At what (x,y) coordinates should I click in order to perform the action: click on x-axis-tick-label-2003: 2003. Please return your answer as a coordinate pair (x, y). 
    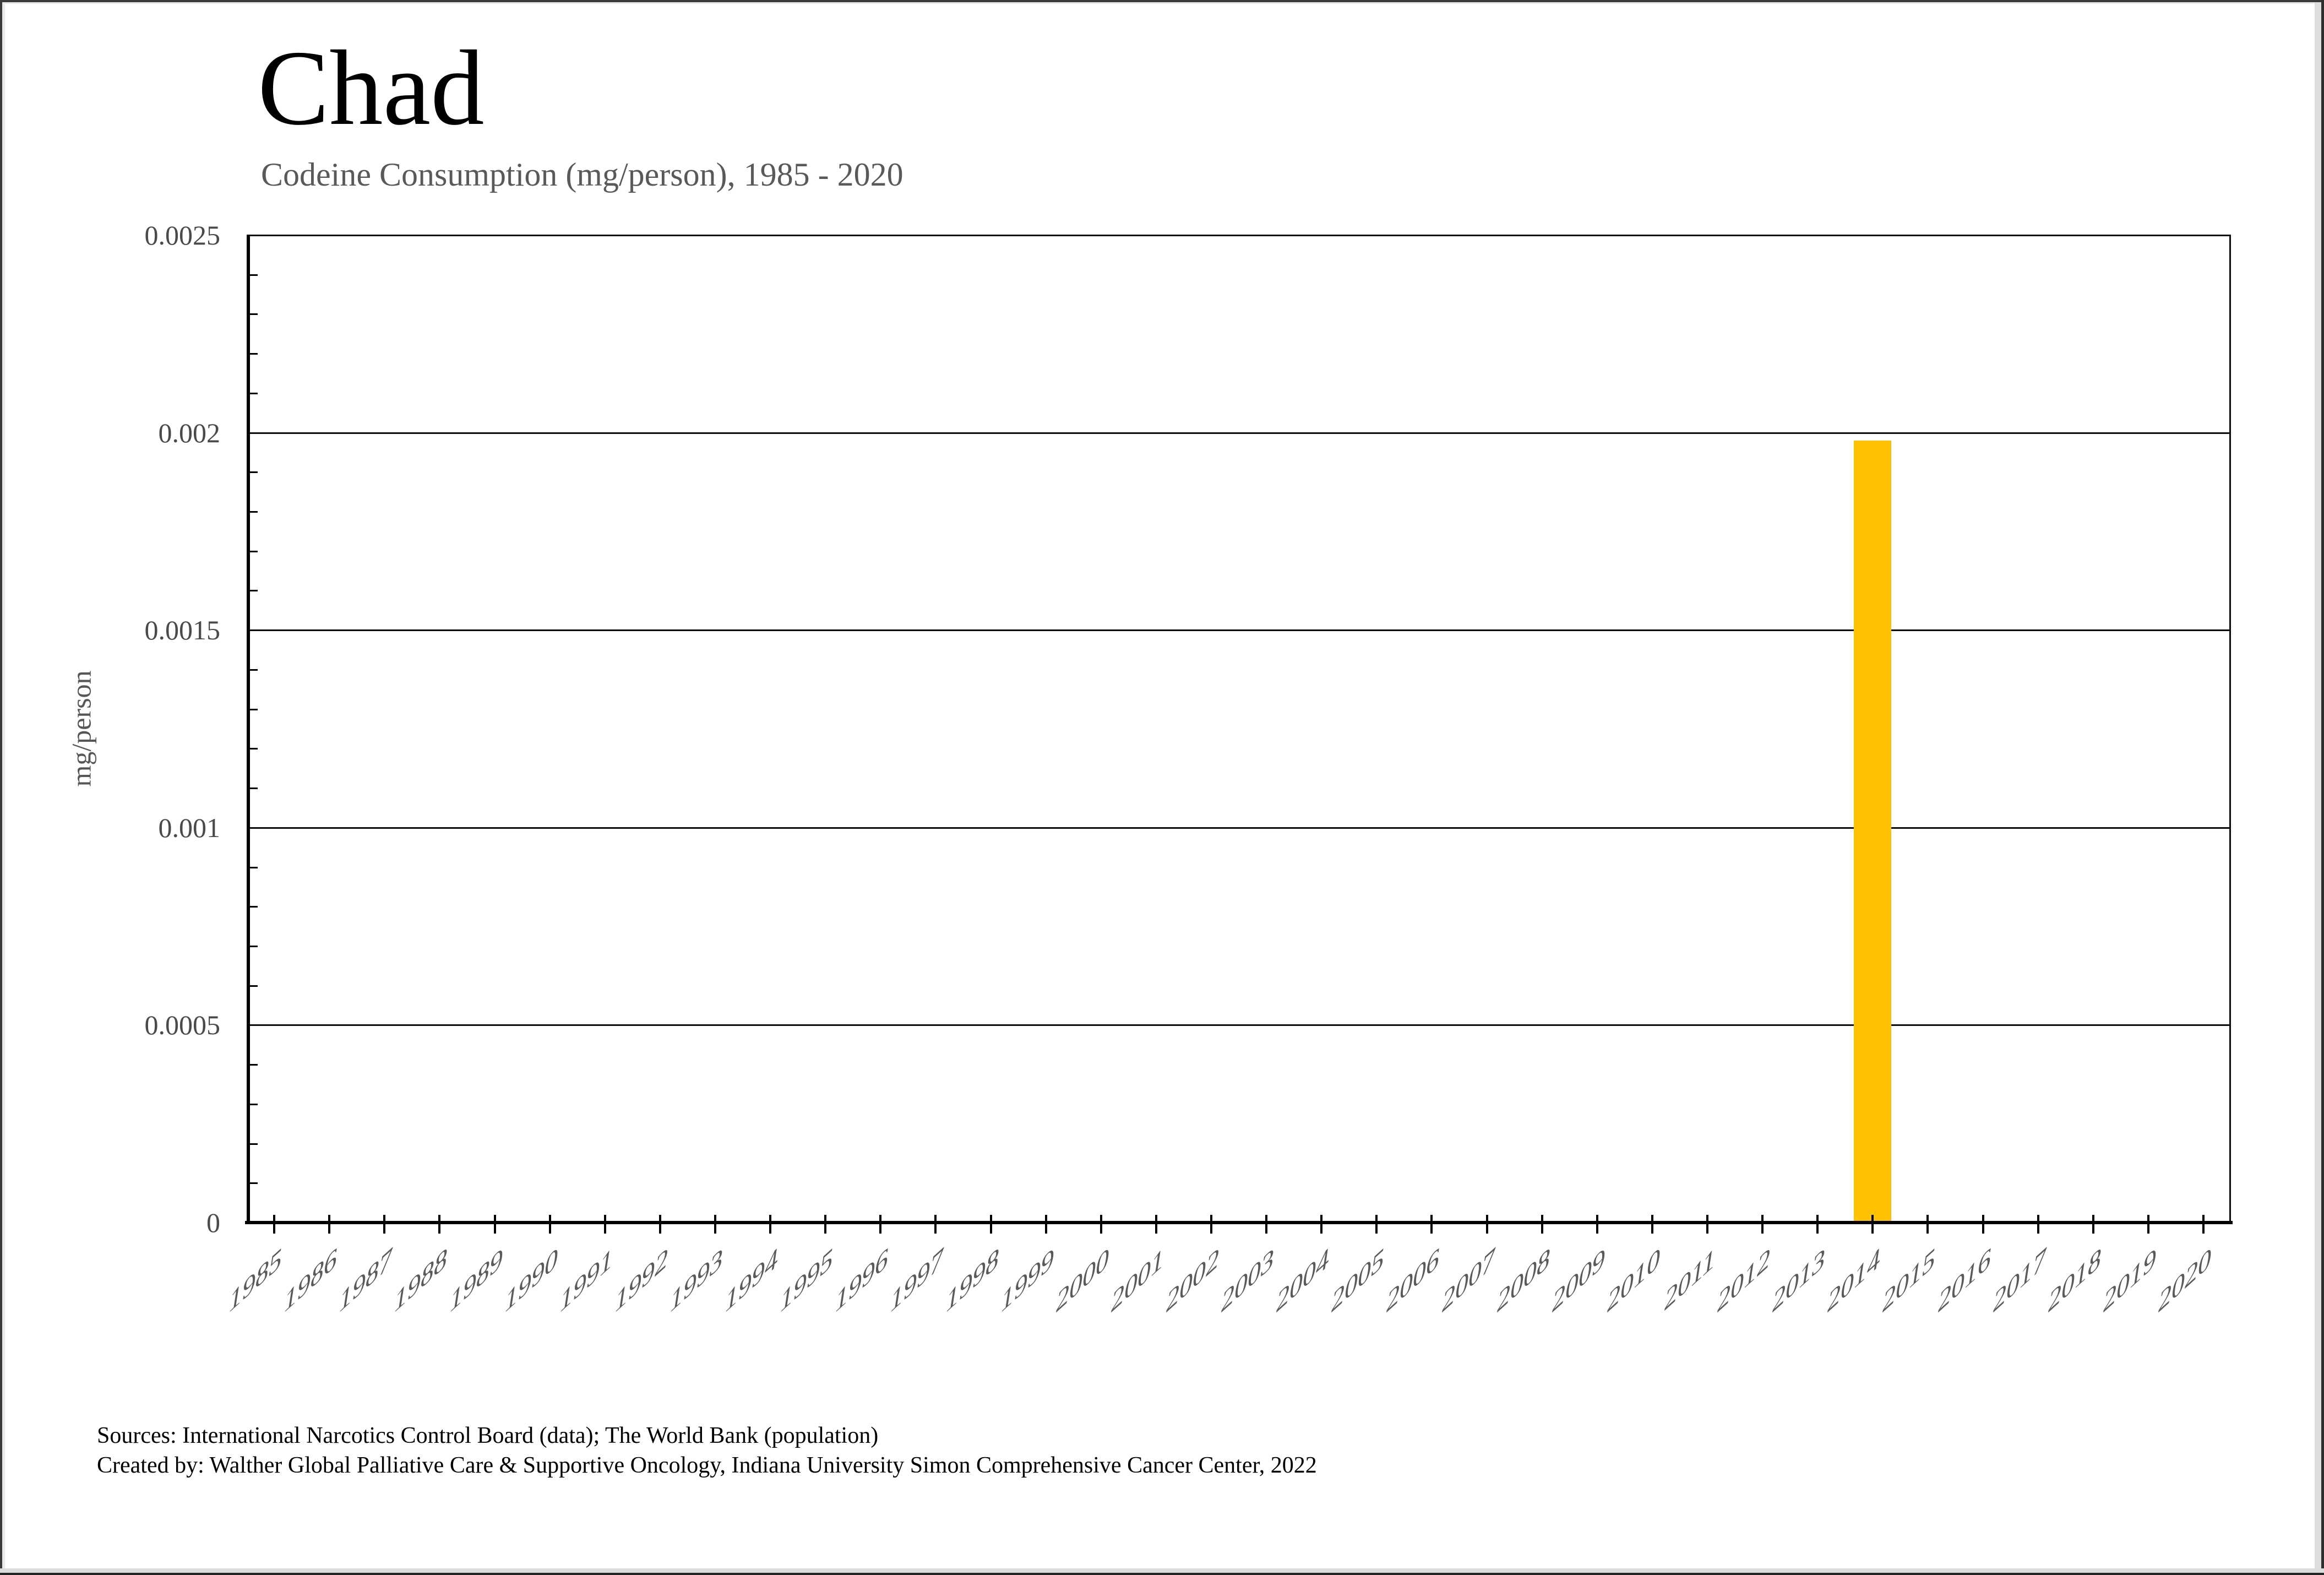
    Looking at the image, I should click on (1248, 1280).